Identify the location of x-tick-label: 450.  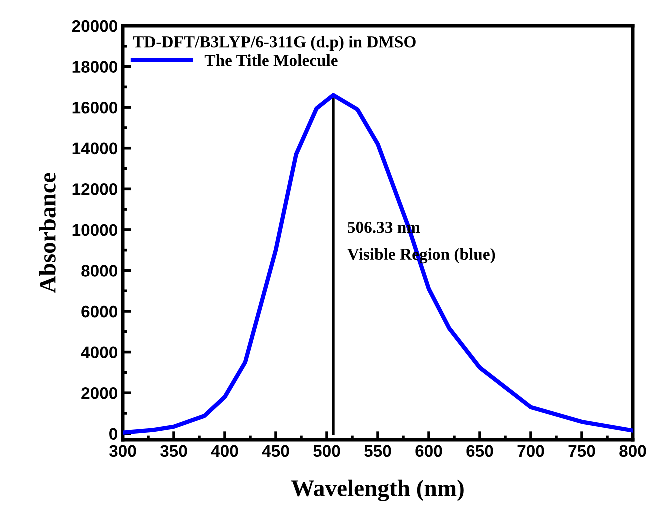
(276, 451).